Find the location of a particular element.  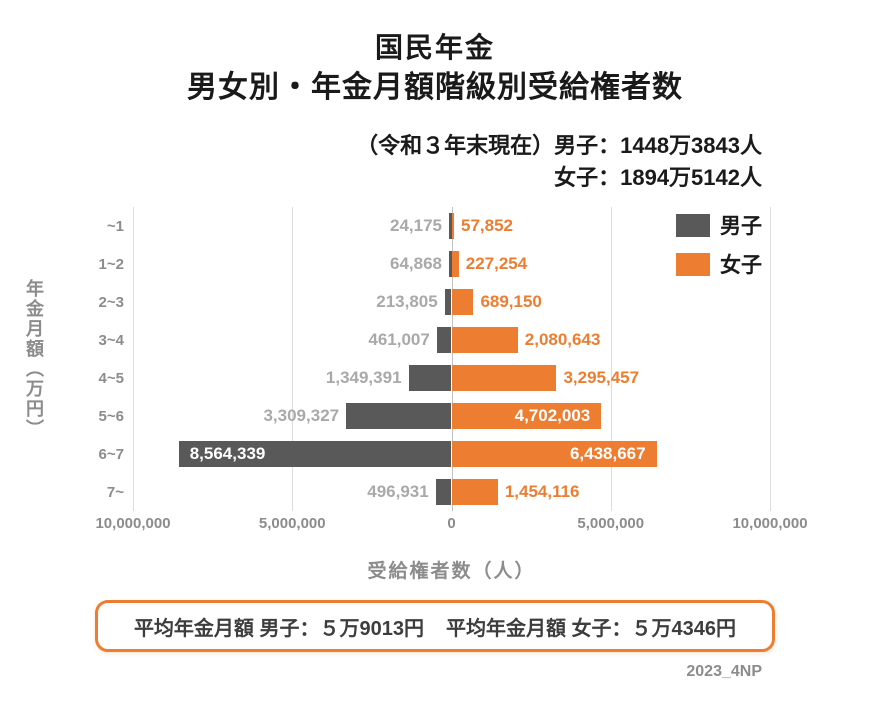

male-value-label: 1,349,391 is located at coordinates (363, 377).